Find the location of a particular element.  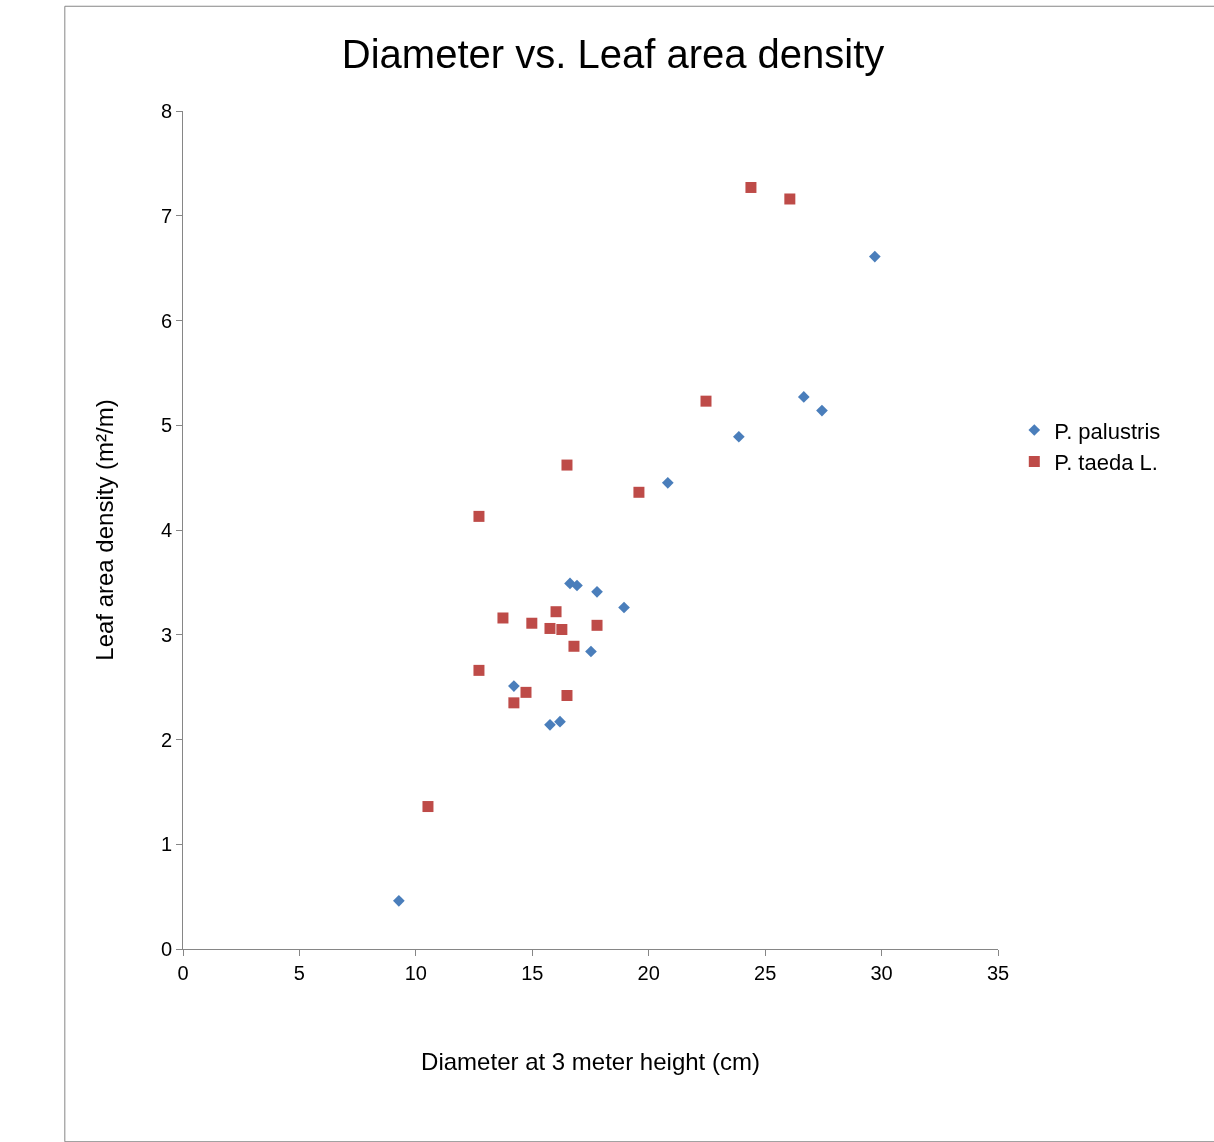

x-tick-label: 10 is located at coordinates (415, 973).